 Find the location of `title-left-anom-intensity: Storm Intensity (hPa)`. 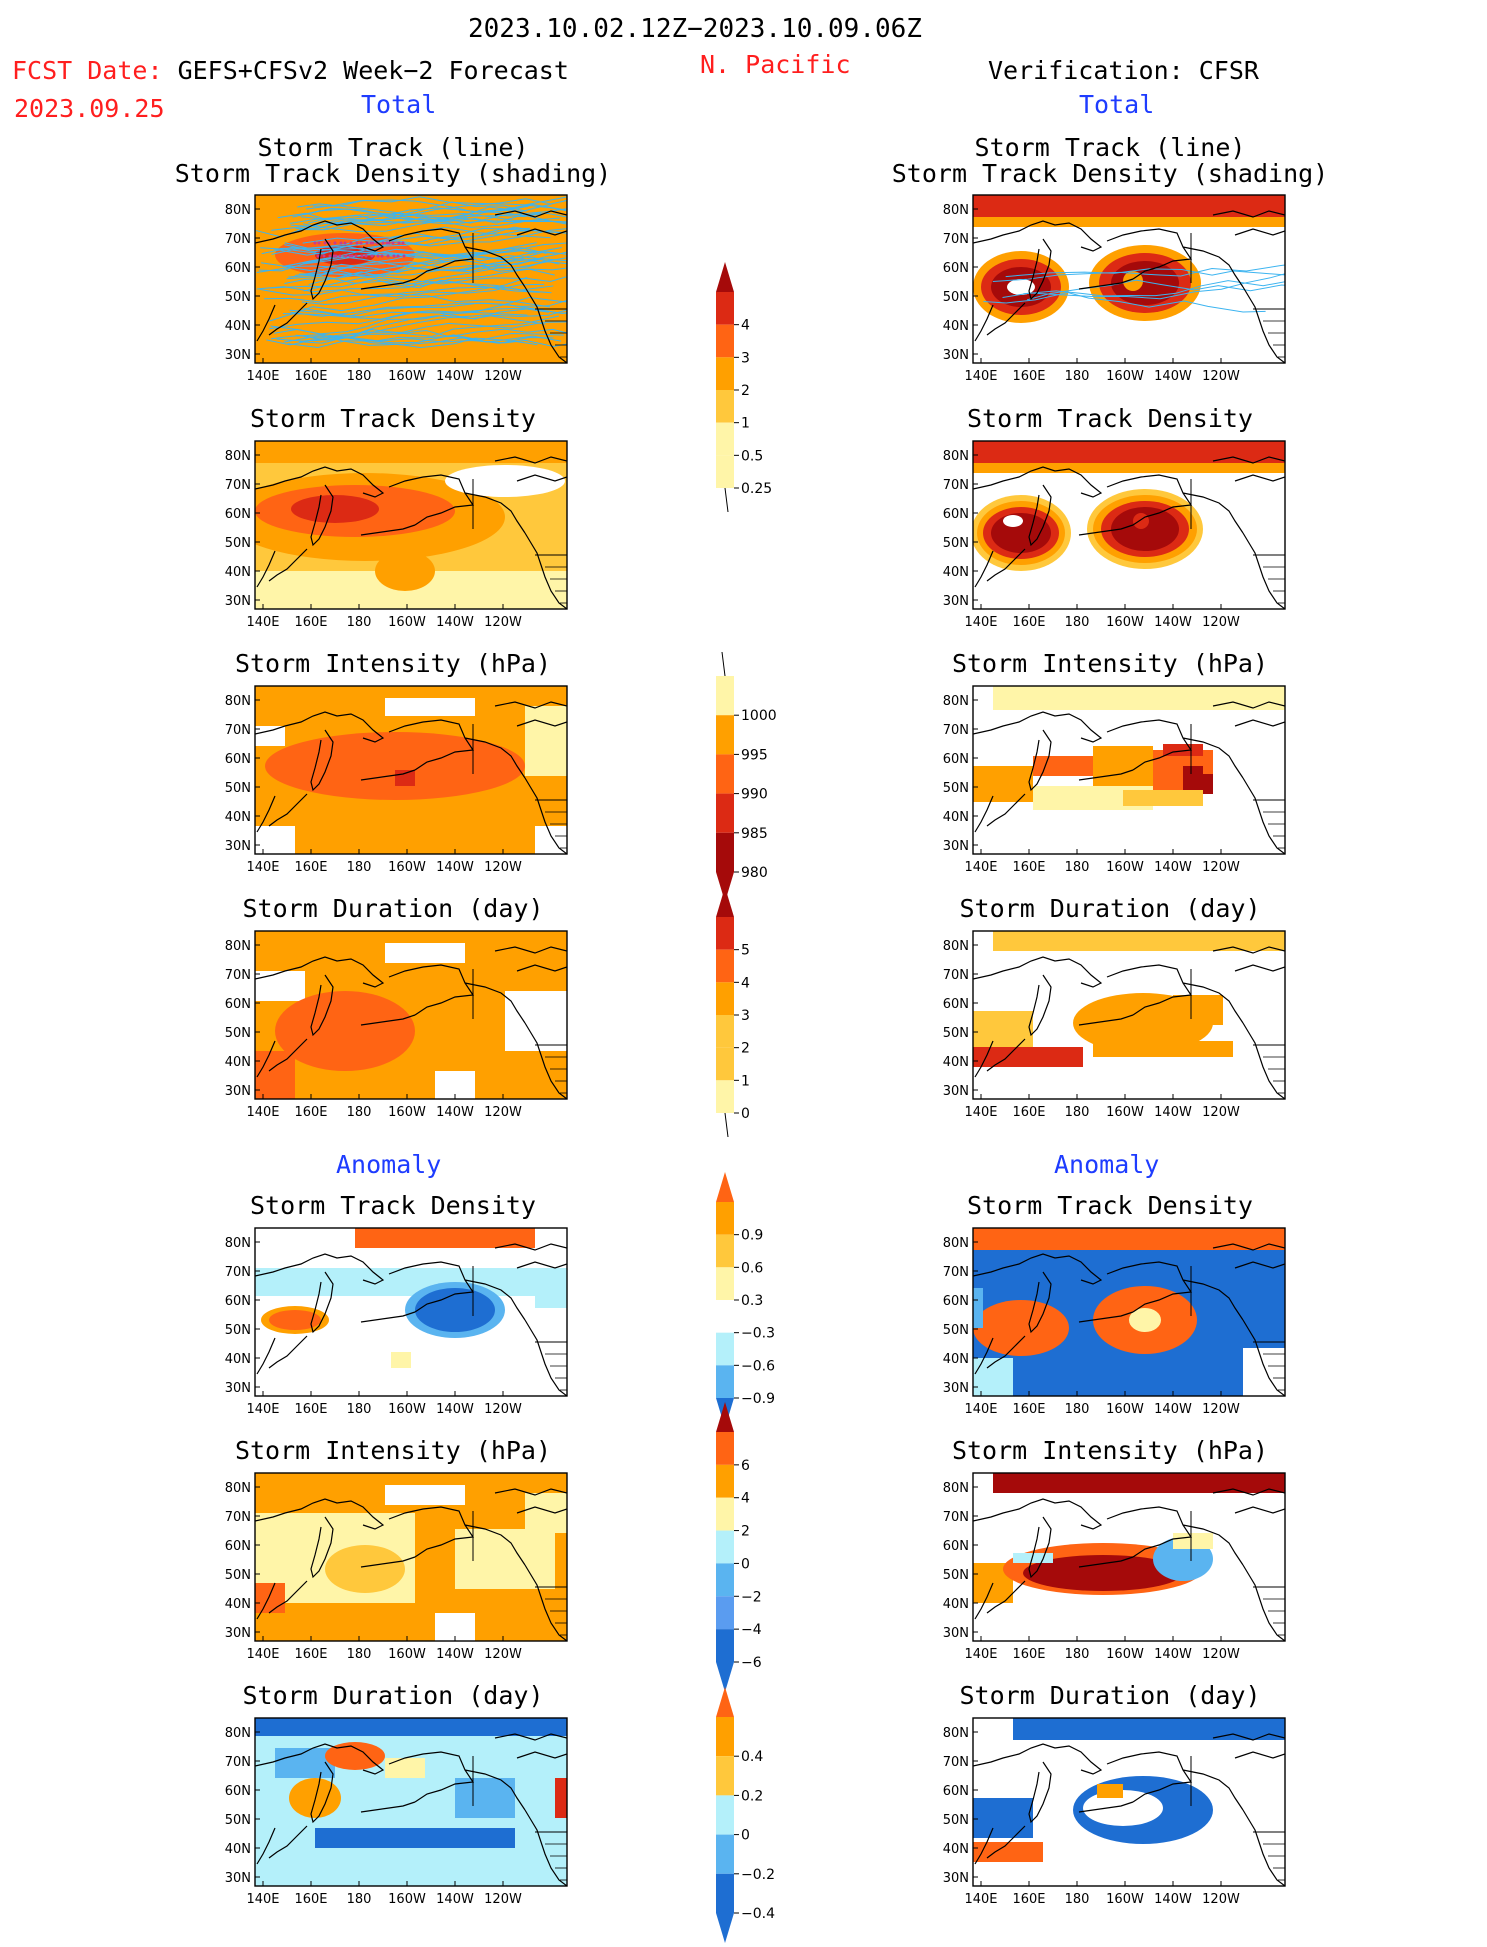

title-left-anom-intensity: Storm Intensity (hPa) is located at coordinates (393, 1450).